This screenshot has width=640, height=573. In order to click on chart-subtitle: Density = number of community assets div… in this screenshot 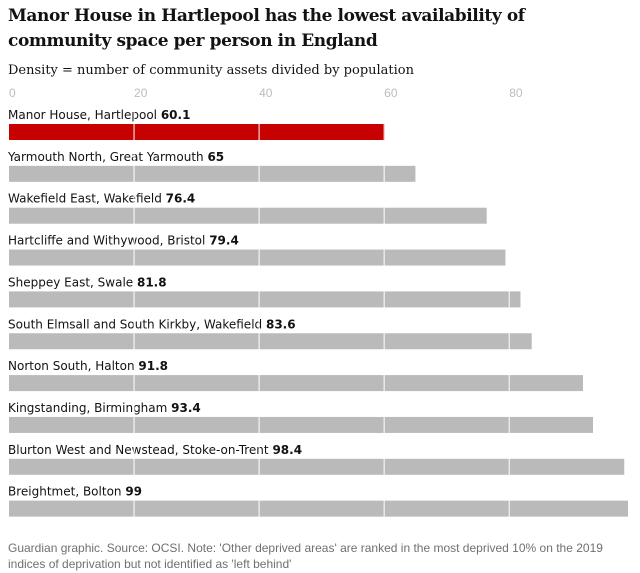, I will do `click(211, 70)`.